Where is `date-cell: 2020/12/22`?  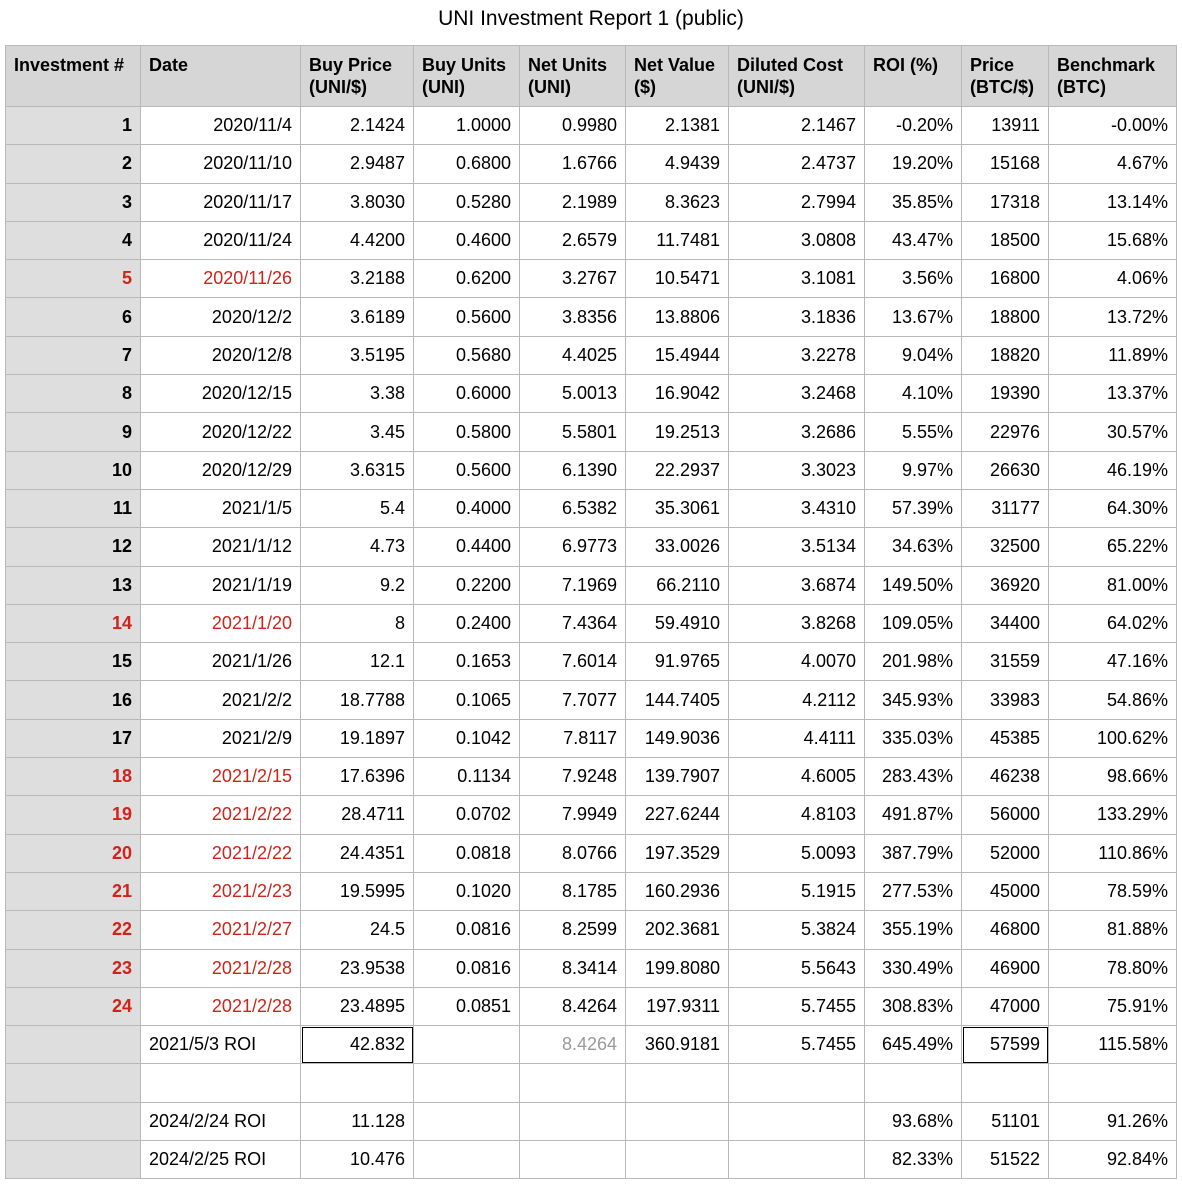
date-cell: 2020/12/22 is located at coordinates (220, 432).